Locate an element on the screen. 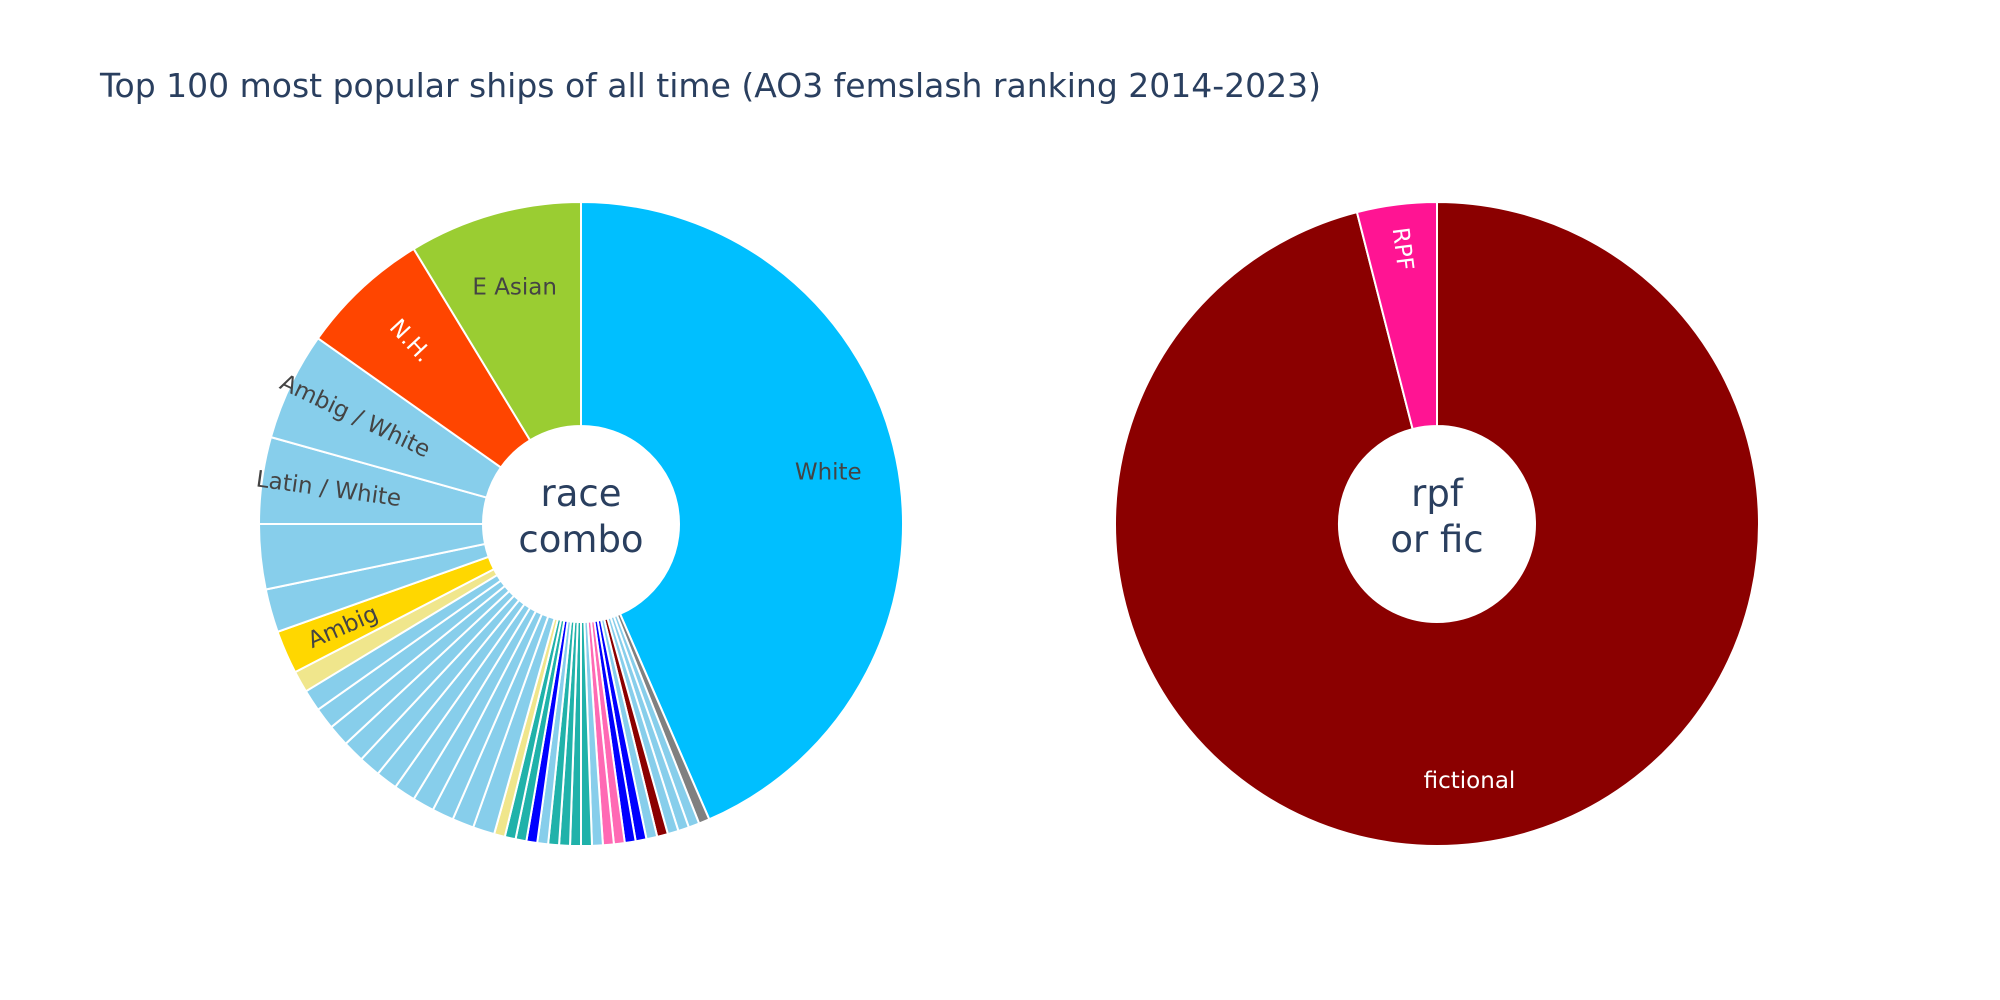 Image resolution: width=2000 pixels, height=1000 pixels. slice-rpf is located at coordinates (1396, 315).